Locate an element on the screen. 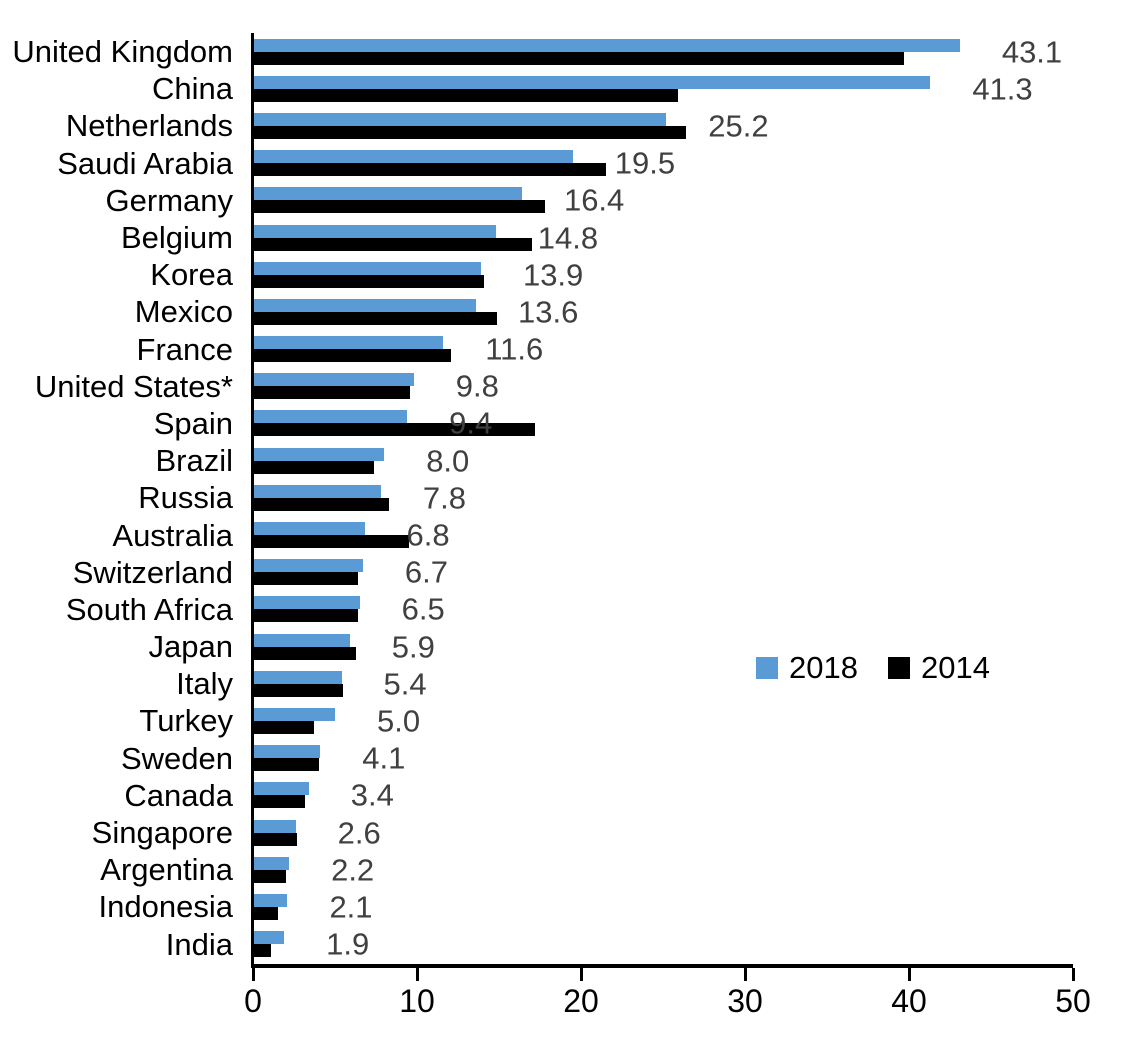  category-label: India is located at coordinates (199, 944).